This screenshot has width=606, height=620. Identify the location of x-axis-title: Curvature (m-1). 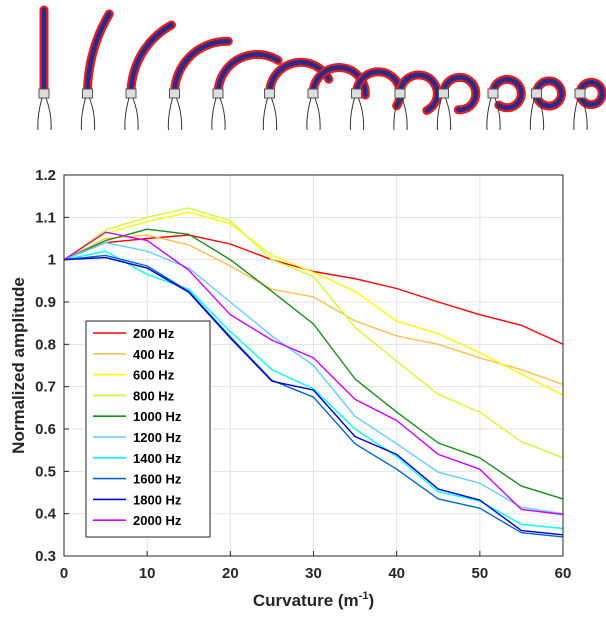
(313, 600).